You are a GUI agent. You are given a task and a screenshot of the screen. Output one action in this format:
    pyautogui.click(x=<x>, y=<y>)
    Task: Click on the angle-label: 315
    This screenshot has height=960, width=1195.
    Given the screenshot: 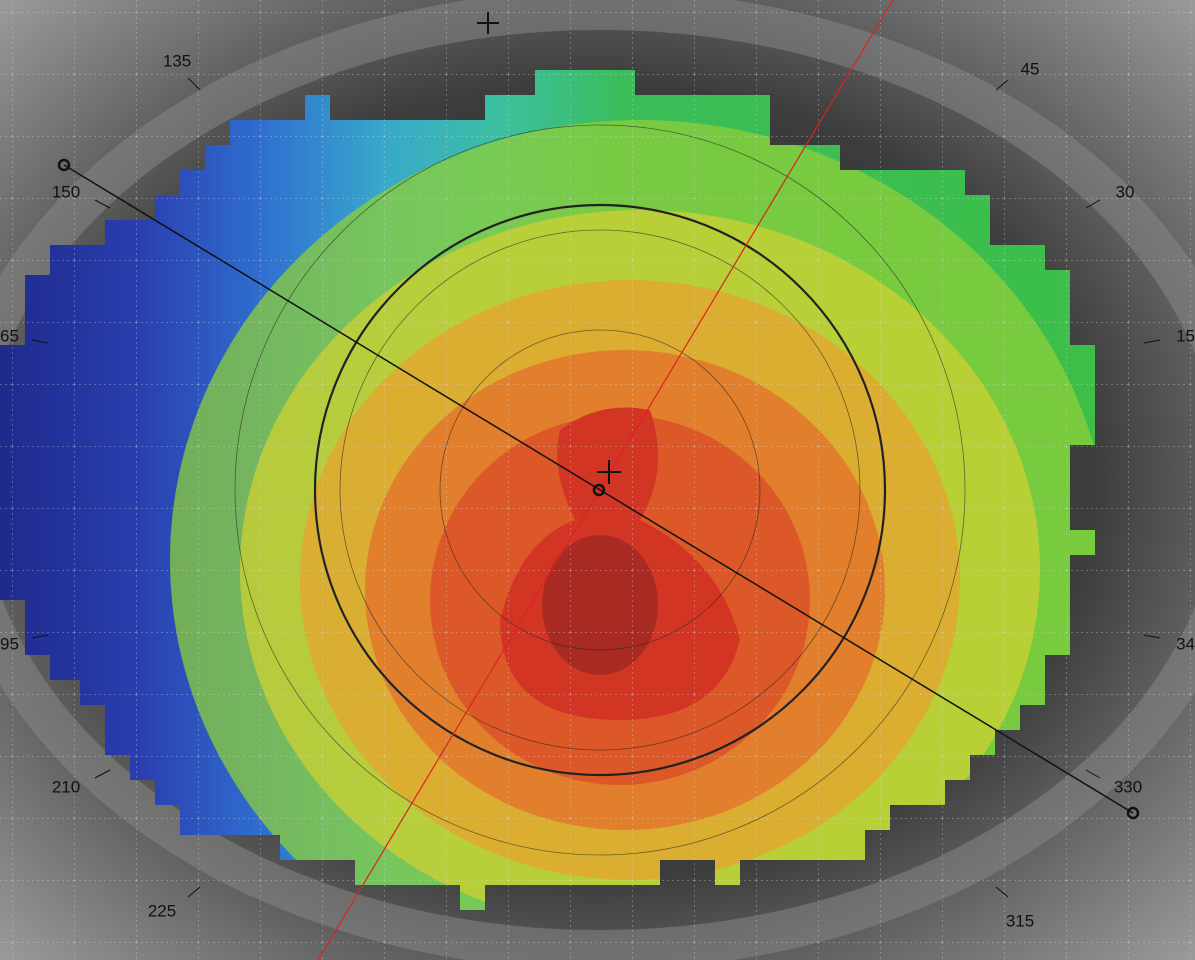 What is the action you would take?
    pyautogui.click(x=1020, y=920)
    